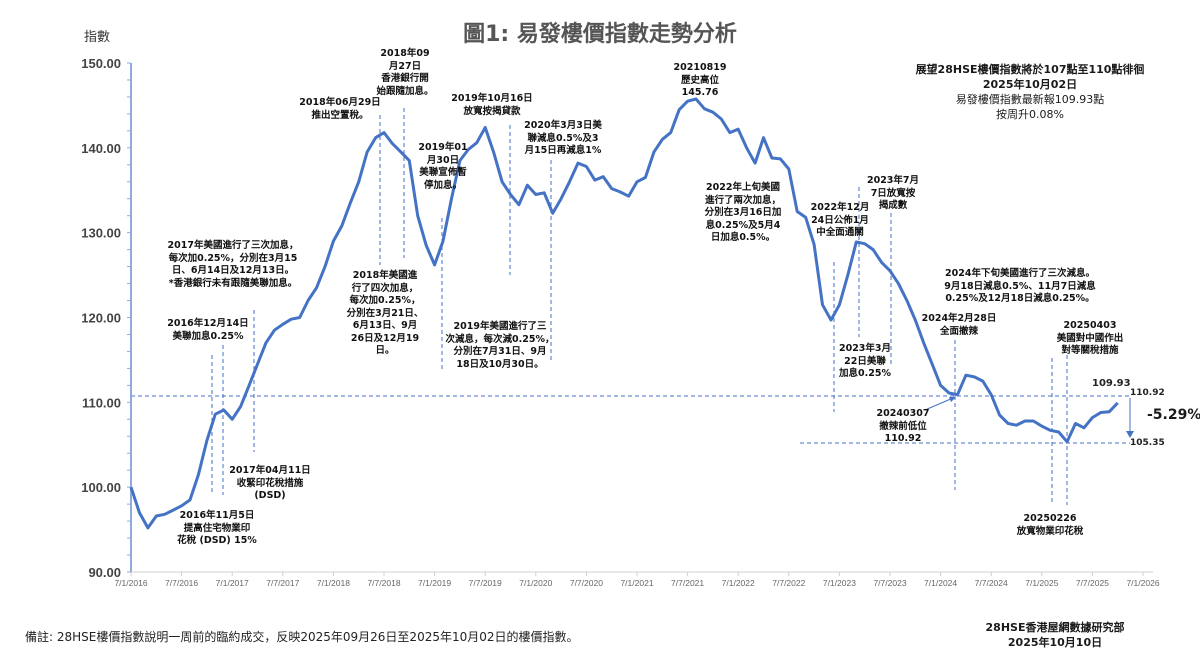 The width and height of the screenshot is (1200, 665). Describe the element at coordinates (586, 583) in the screenshot. I see `x-tick-label: 7/7/2020` at that location.